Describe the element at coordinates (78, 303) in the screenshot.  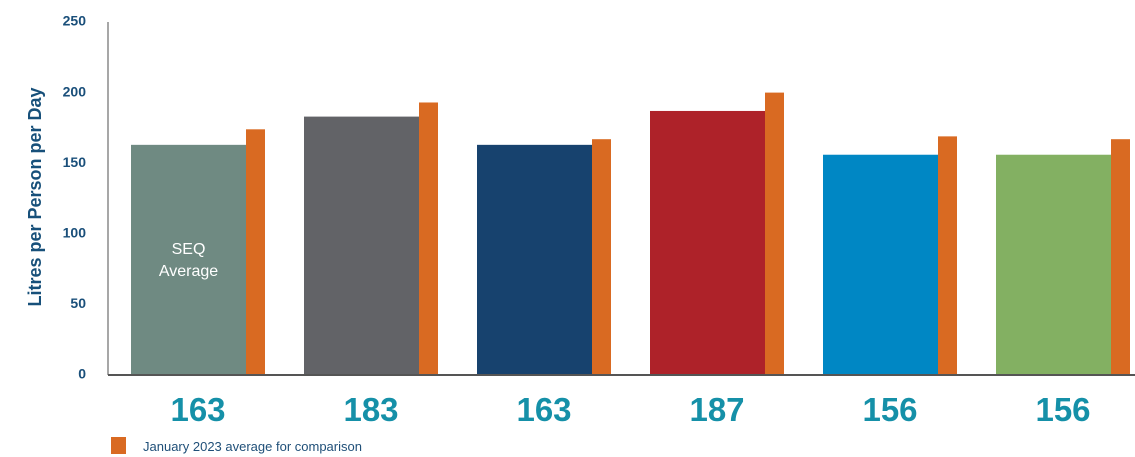
I see `y-tick-label: 50` at that location.